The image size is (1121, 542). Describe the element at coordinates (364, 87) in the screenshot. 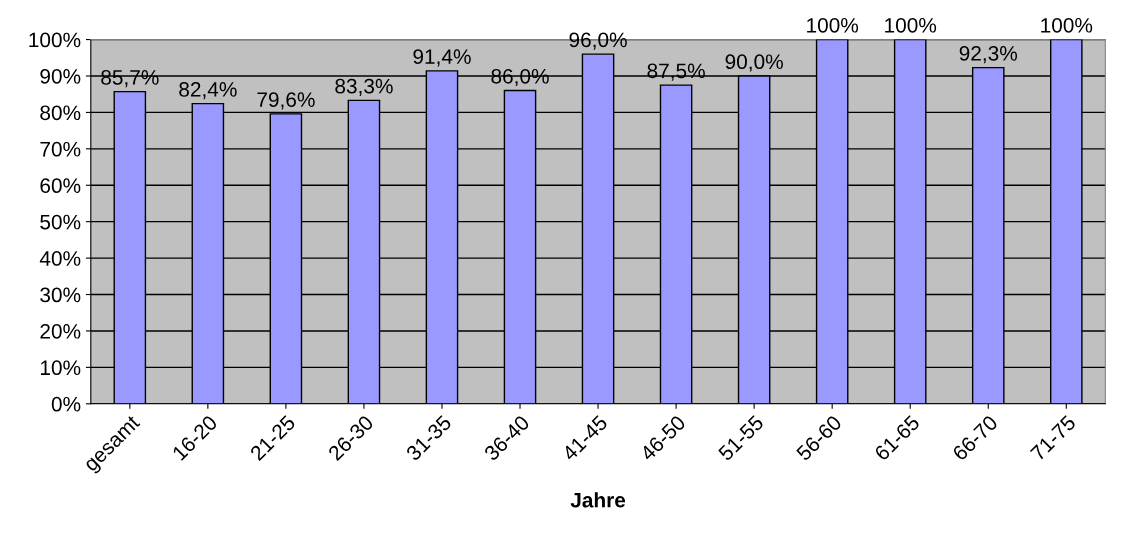

I see `data-label: 83,3%` at that location.